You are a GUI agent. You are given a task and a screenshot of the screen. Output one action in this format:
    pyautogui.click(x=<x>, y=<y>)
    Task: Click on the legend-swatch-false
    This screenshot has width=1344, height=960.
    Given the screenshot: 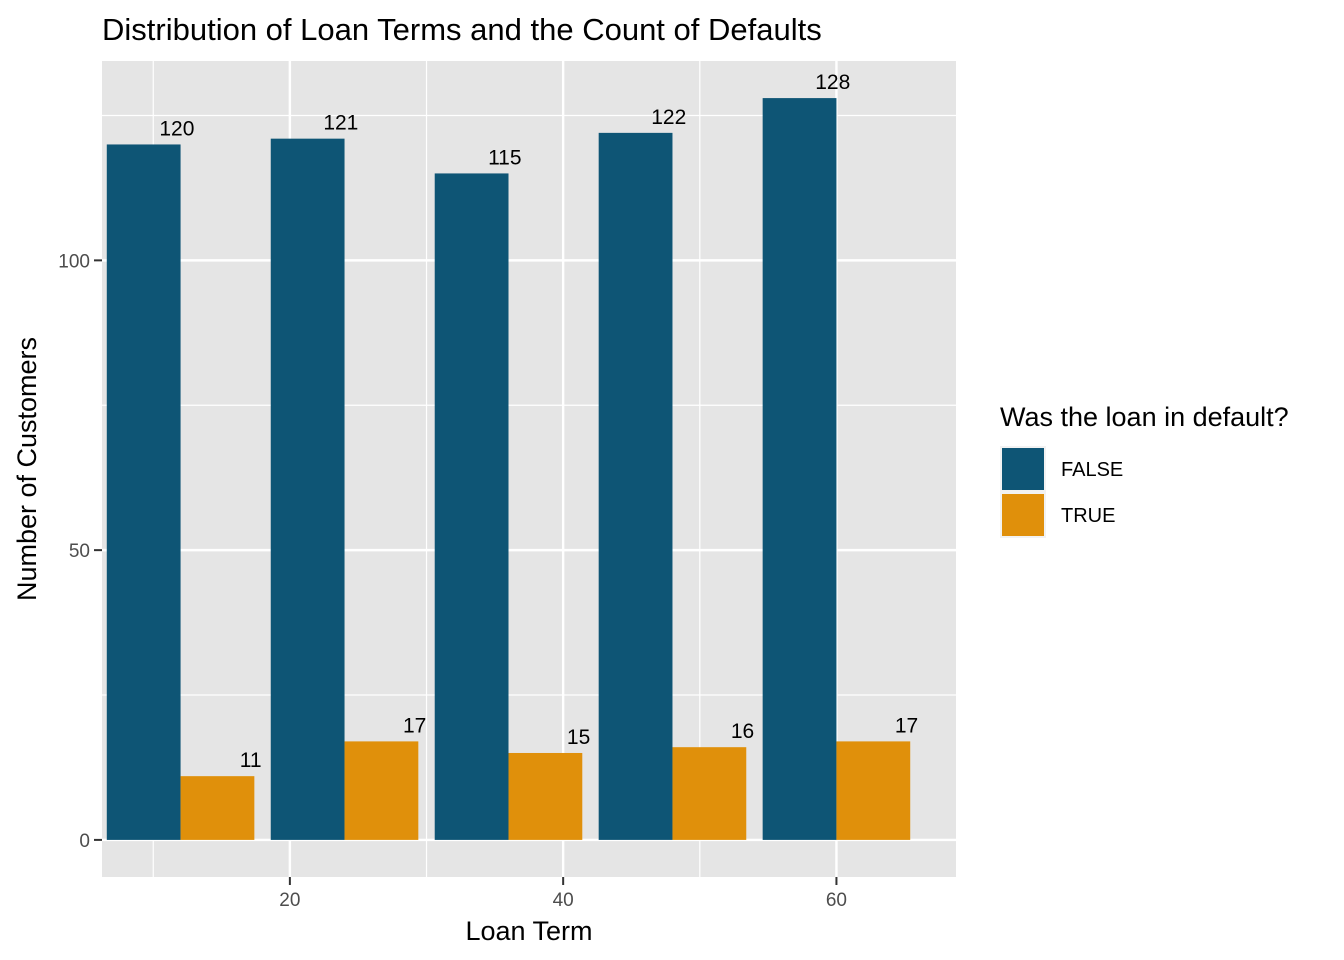 What is the action you would take?
    pyautogui.click(x=1023, y=469)
    